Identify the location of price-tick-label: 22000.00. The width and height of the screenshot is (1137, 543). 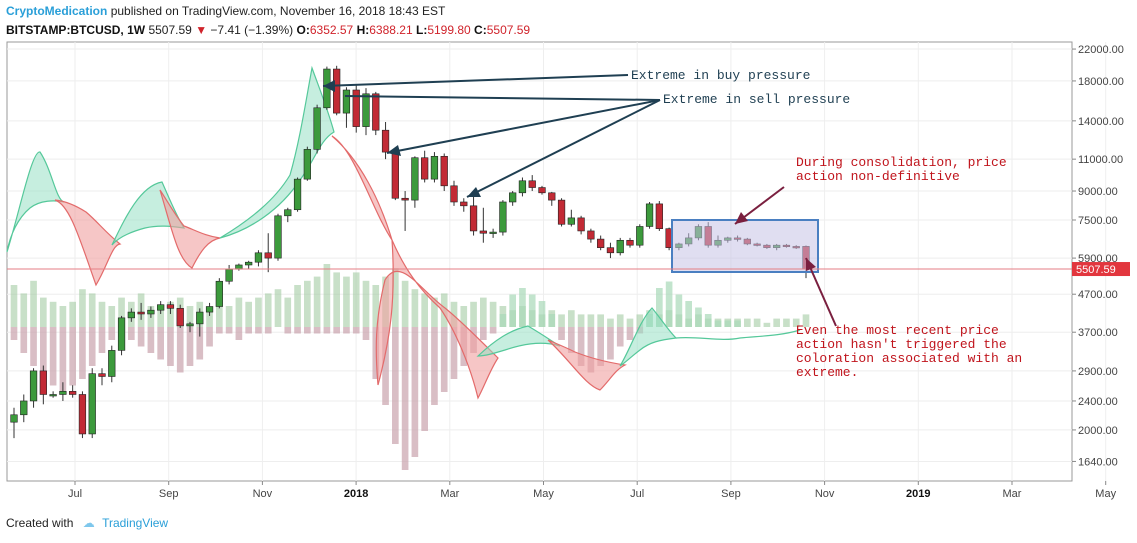
(1101, 50).